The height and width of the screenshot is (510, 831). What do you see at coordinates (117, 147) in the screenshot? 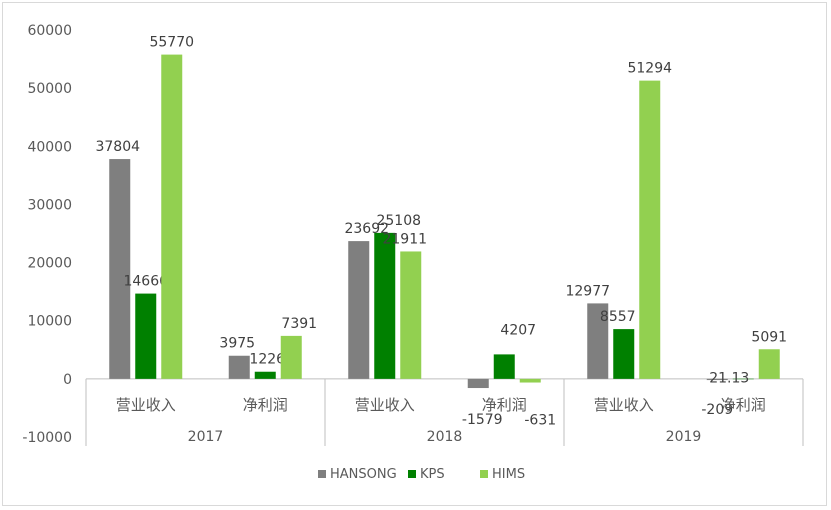
I see `data-label: 37804` at bounding box center [117, 147].